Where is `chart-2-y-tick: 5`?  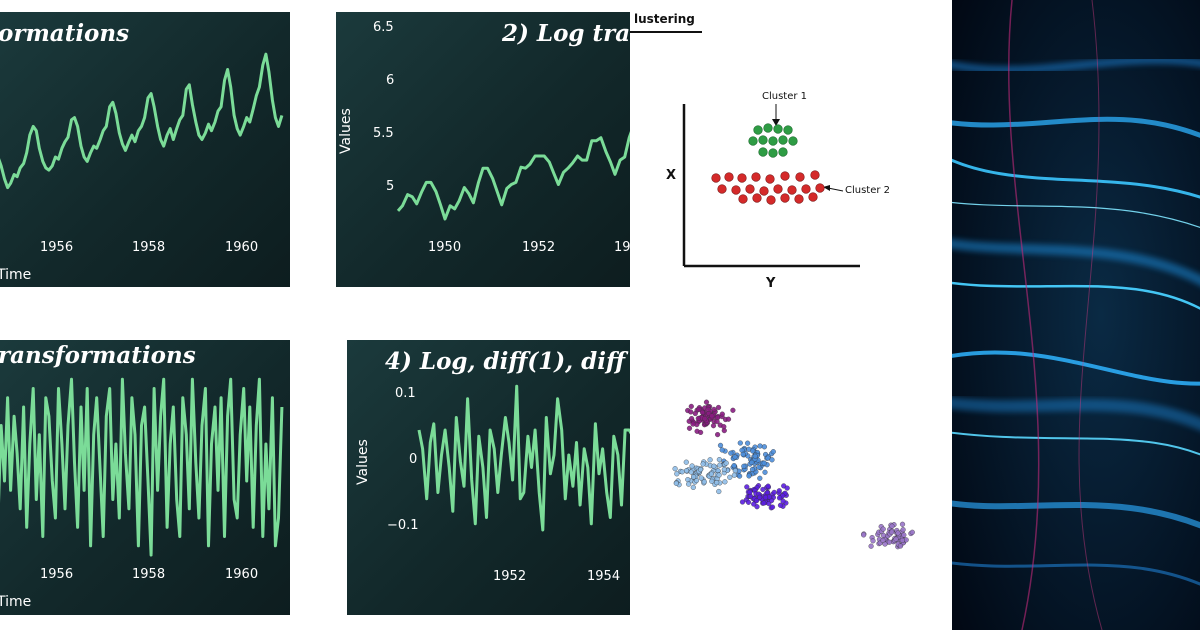
chart-2-y-tick: 5 is located at coordinates (390, 186).